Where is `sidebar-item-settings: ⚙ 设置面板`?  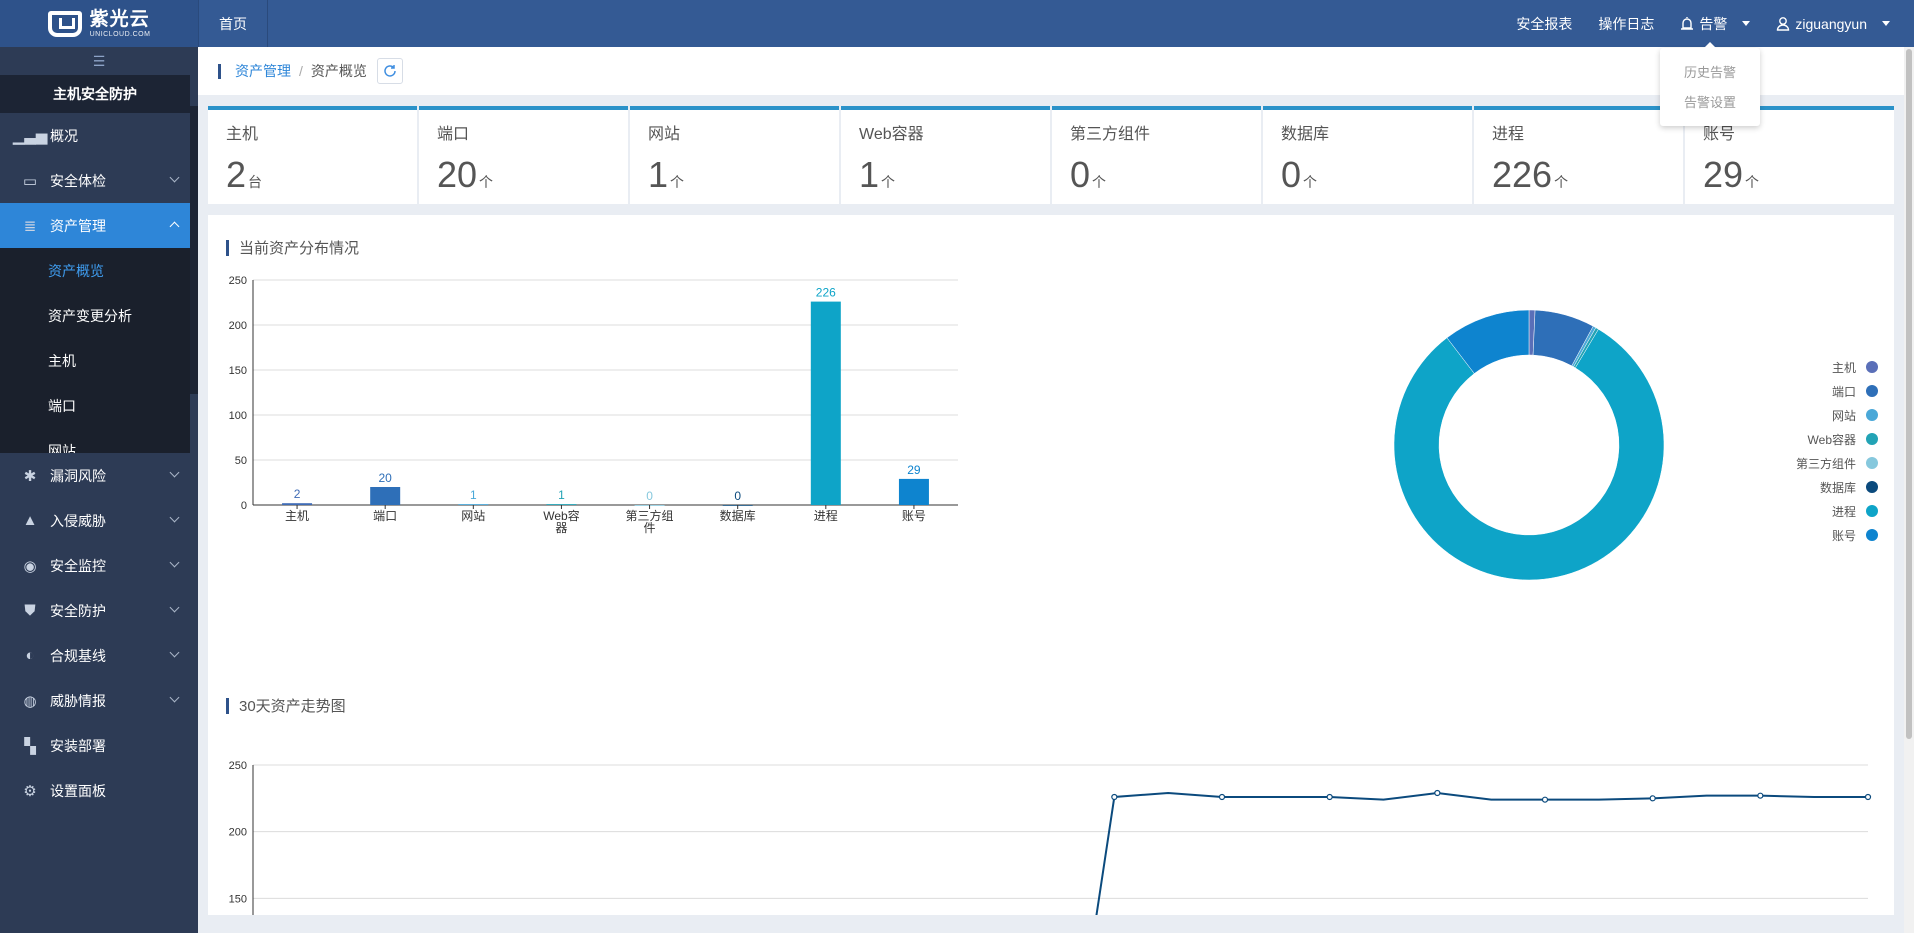
sidebar-item-settings: ⚙ 设置面板 is located at coordinates (99, 790).